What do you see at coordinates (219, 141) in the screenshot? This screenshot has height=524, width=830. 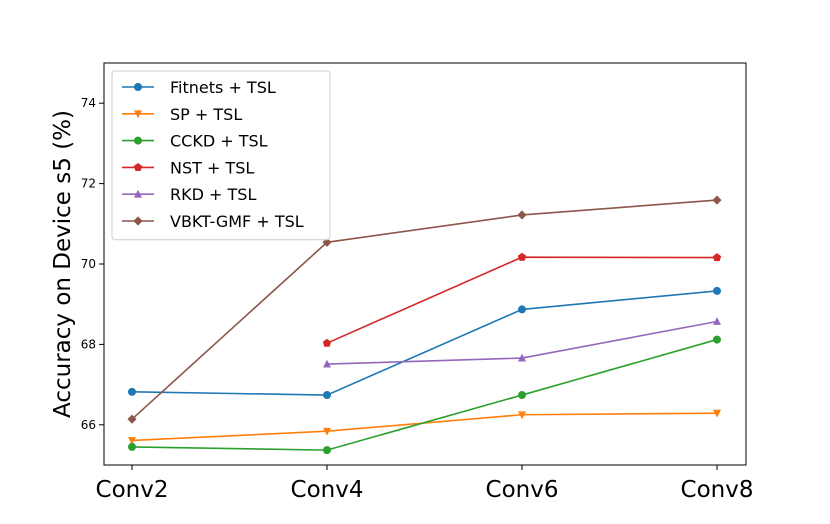 I see `legend-label: CCKD + TSL` at bounding box center [219, 141].